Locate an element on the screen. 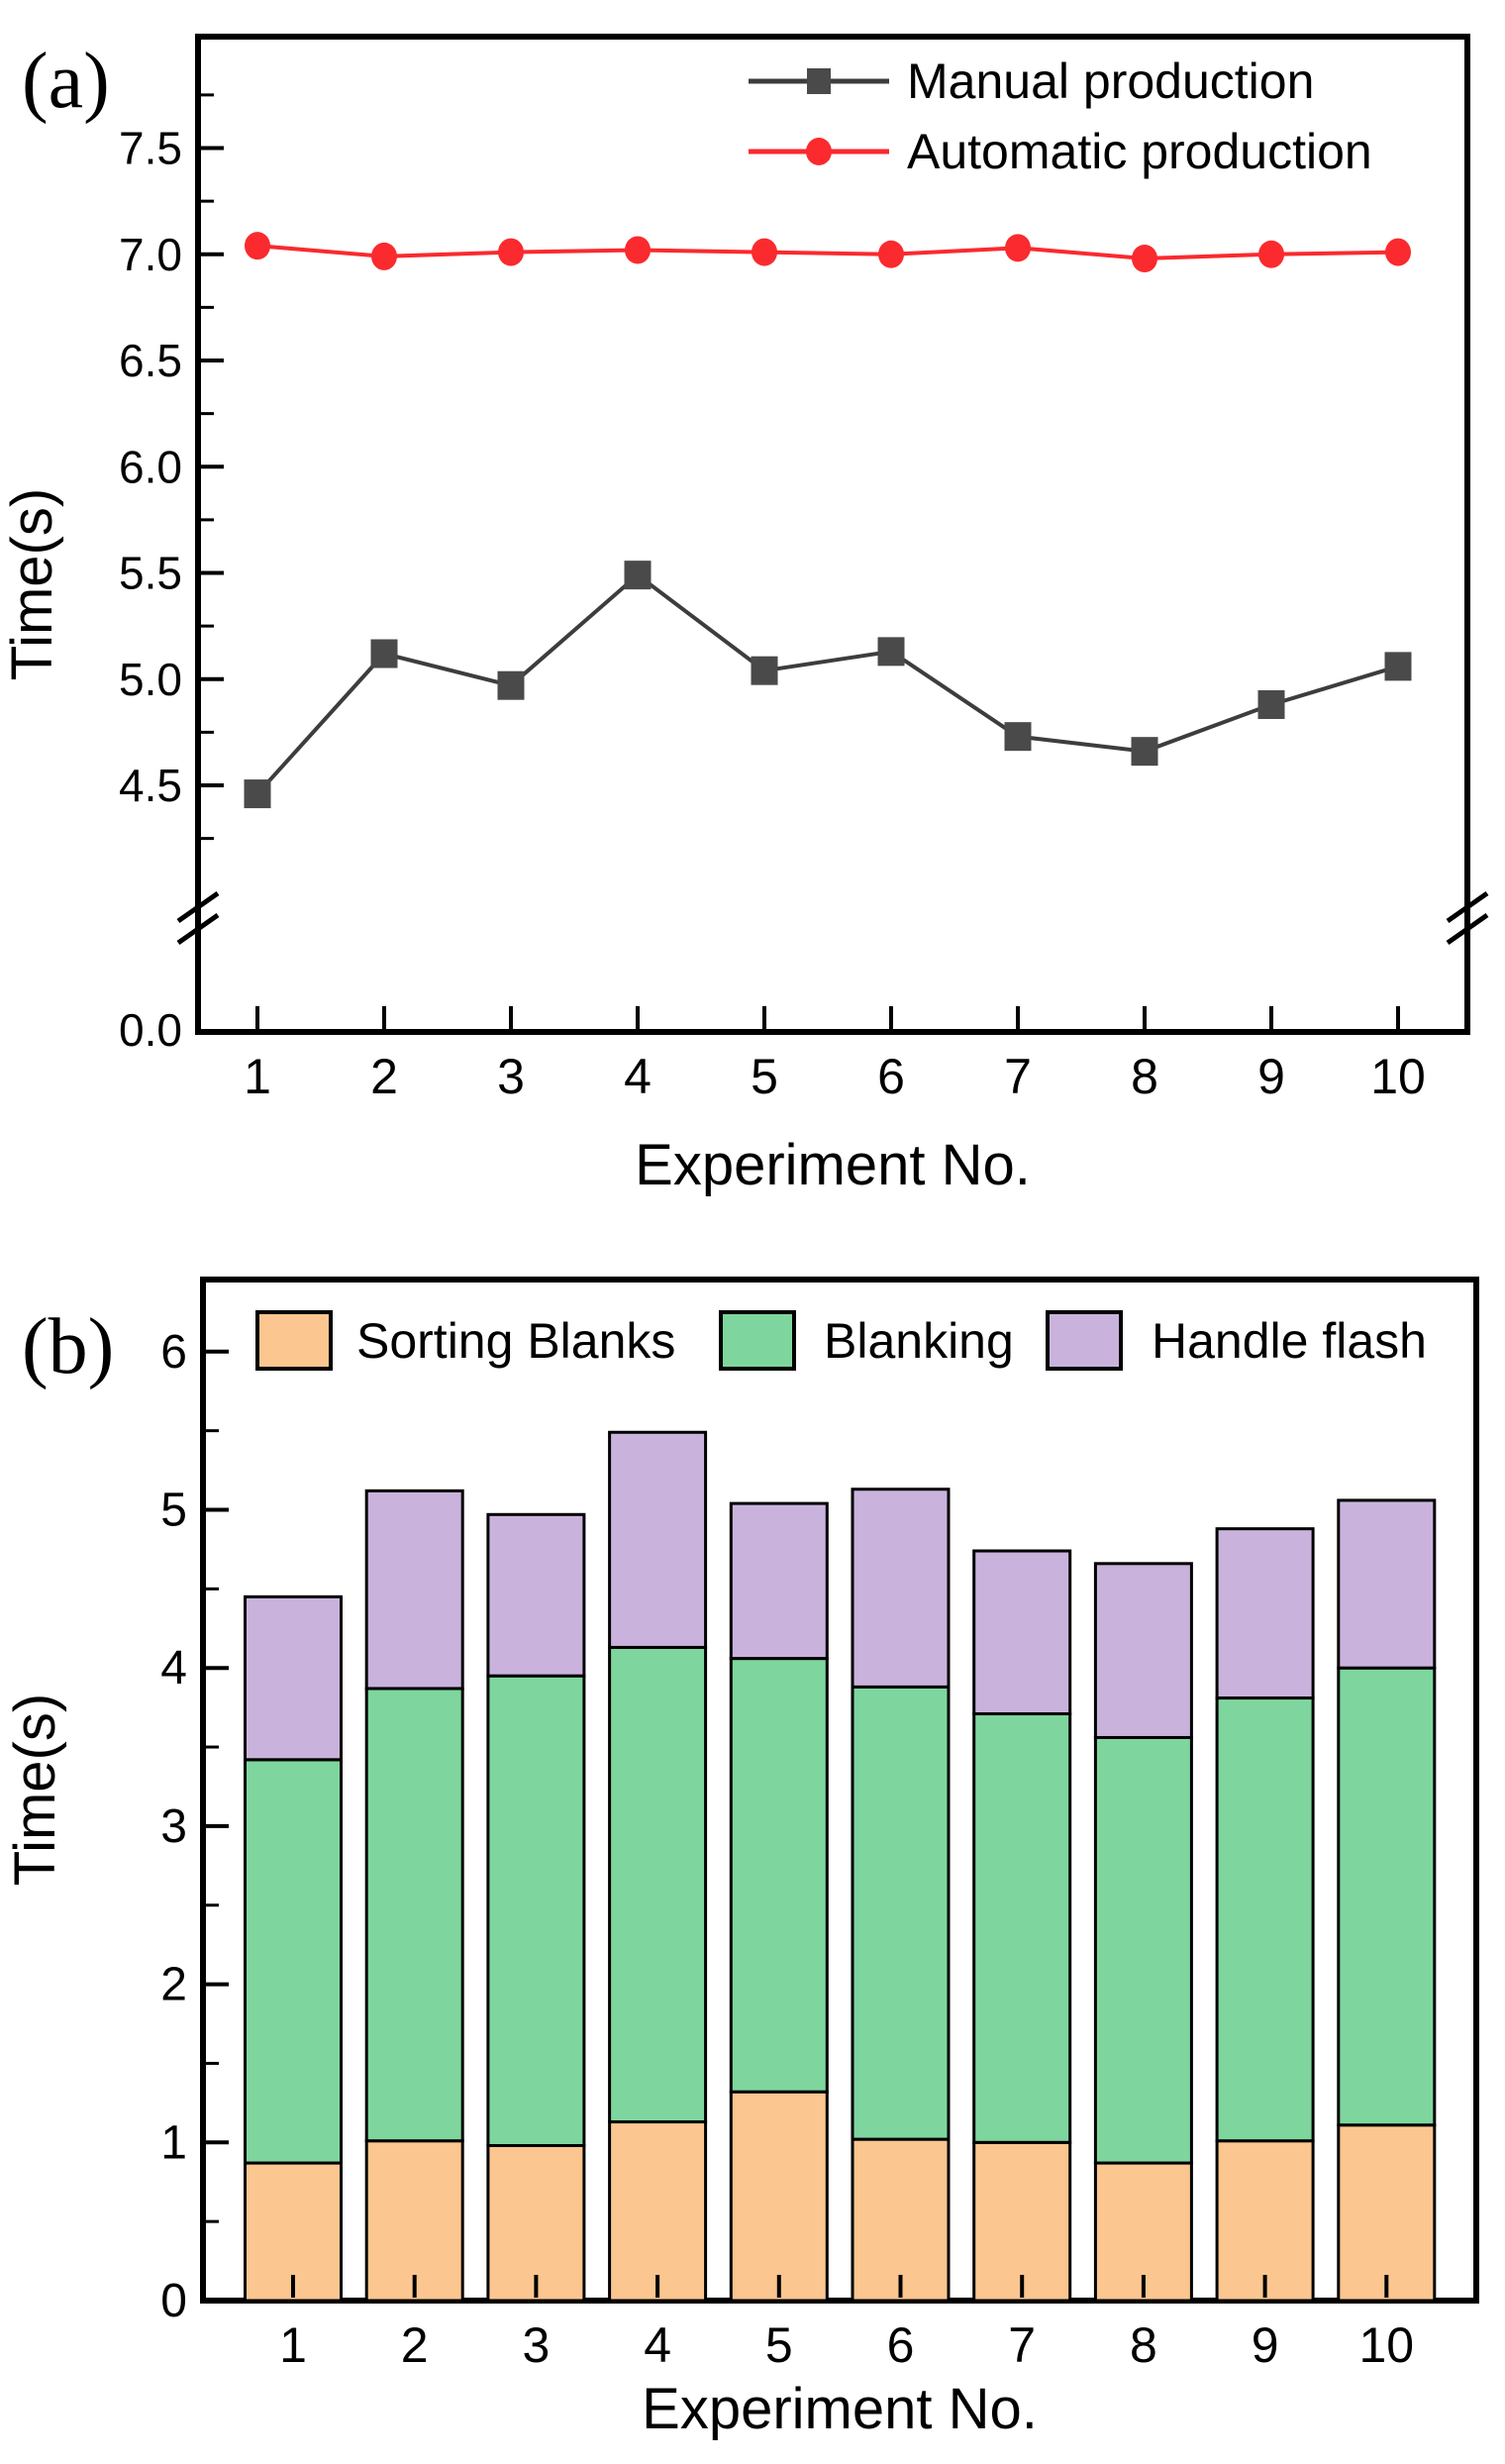 This screenshot has width=1505, height=2464. y-tick-label: 3 is located at coordinates (173, 1827).